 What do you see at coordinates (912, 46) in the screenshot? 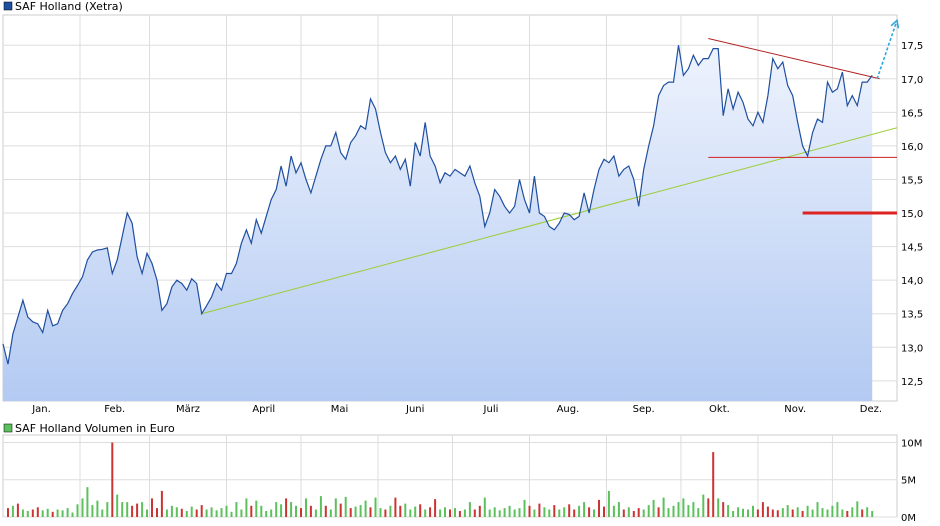
I see `price-y-tick-label: 17,5` at bounding box center [912, 46].